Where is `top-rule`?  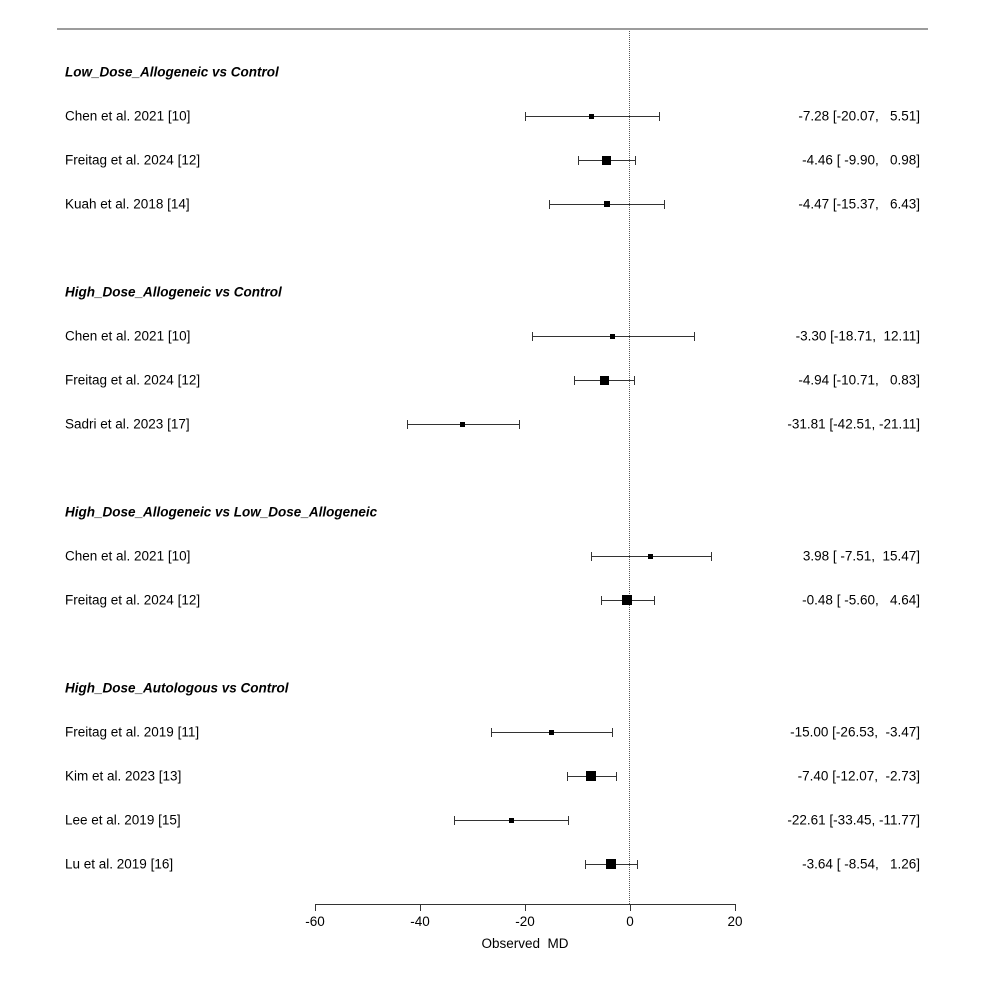
top-rule is located at coordinates (492, 29).